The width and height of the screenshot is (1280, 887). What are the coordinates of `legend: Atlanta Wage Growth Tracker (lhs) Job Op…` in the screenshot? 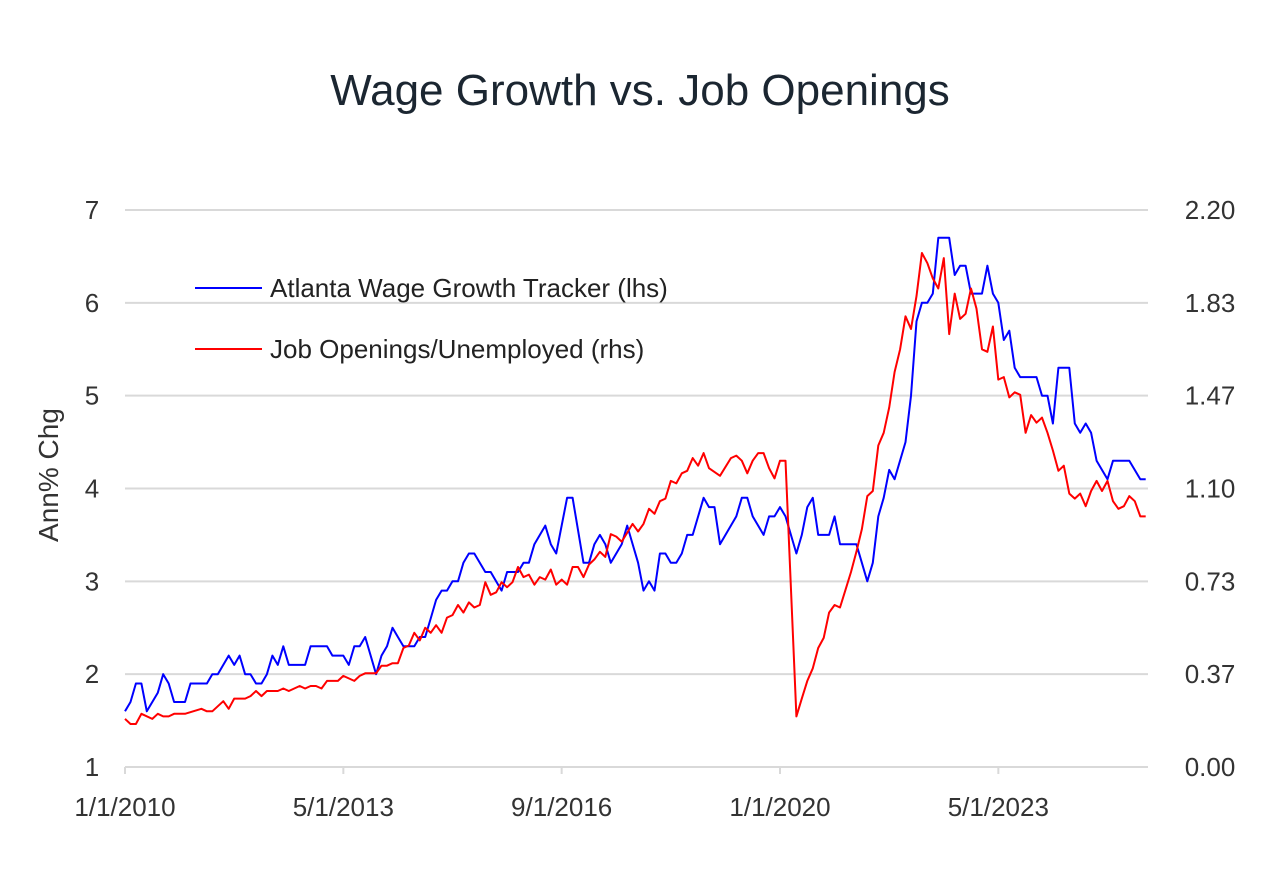 It's located at (431, 318).